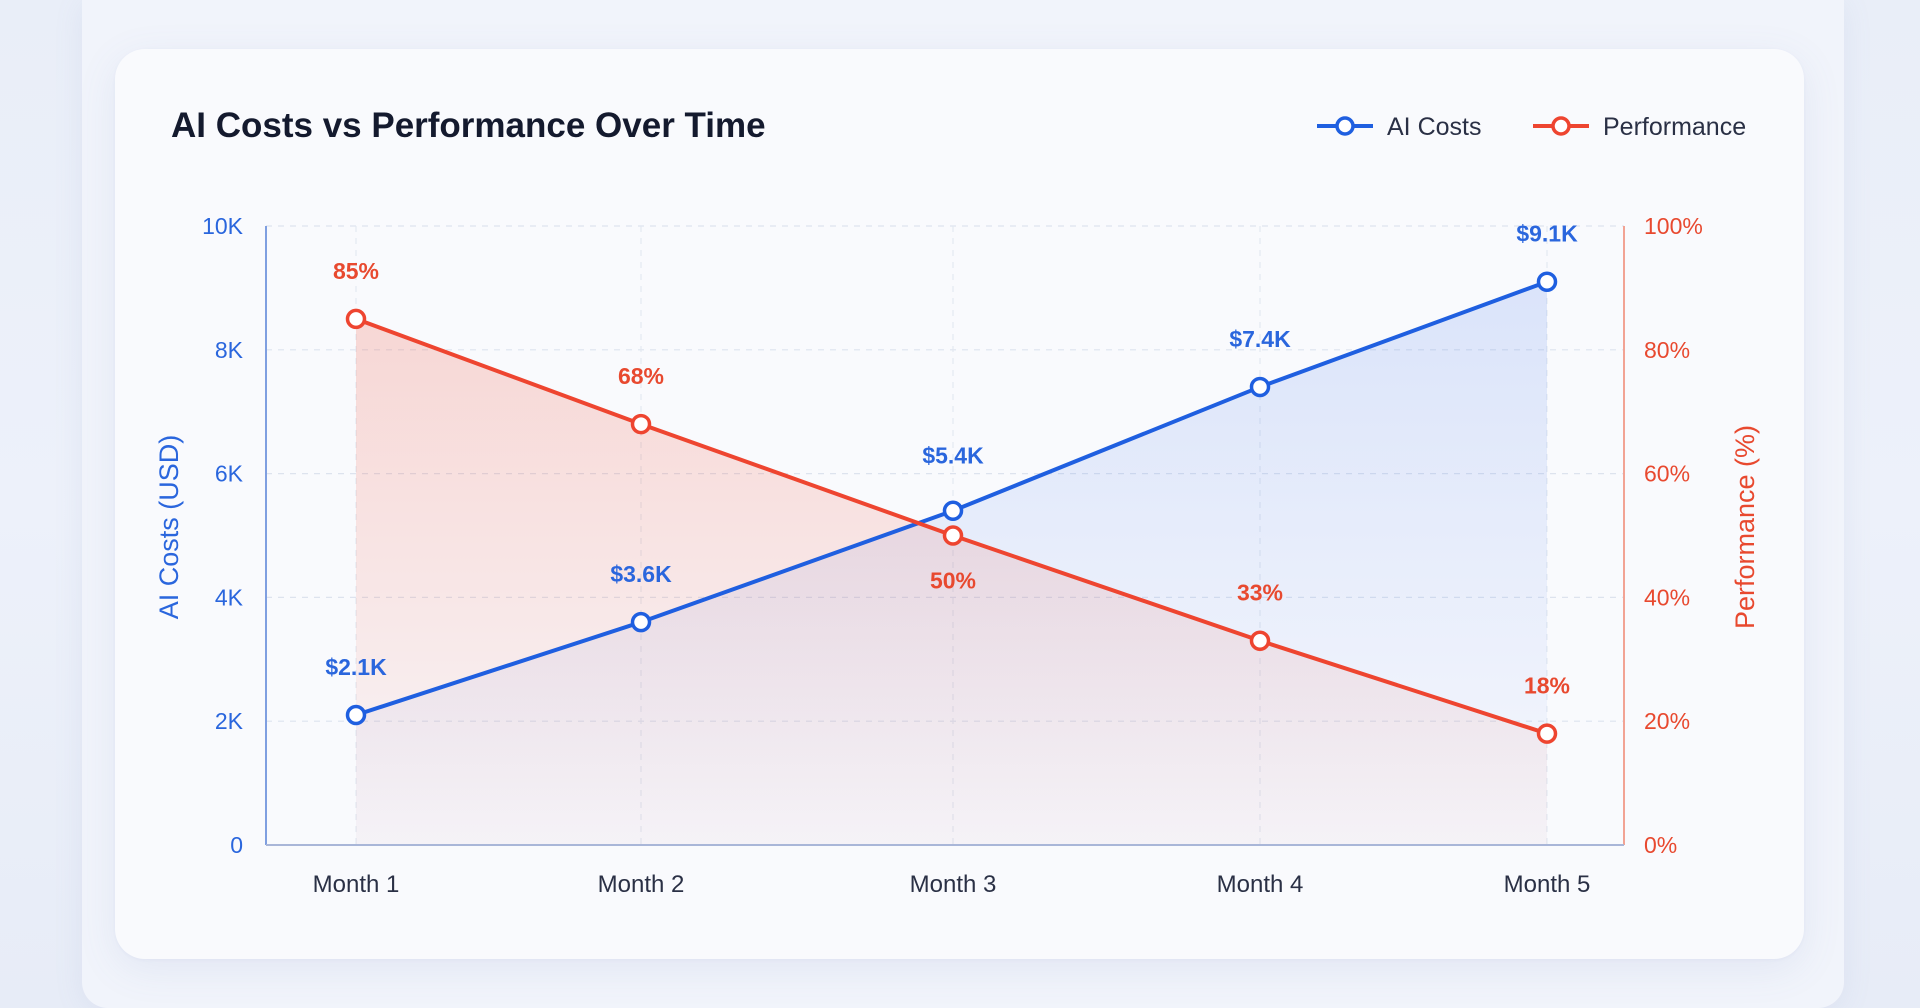  What do you see at coordinates (229, 721) in the screenshot?
I see `y-left-tick-label: 2K` at bounding box center [229, 721].